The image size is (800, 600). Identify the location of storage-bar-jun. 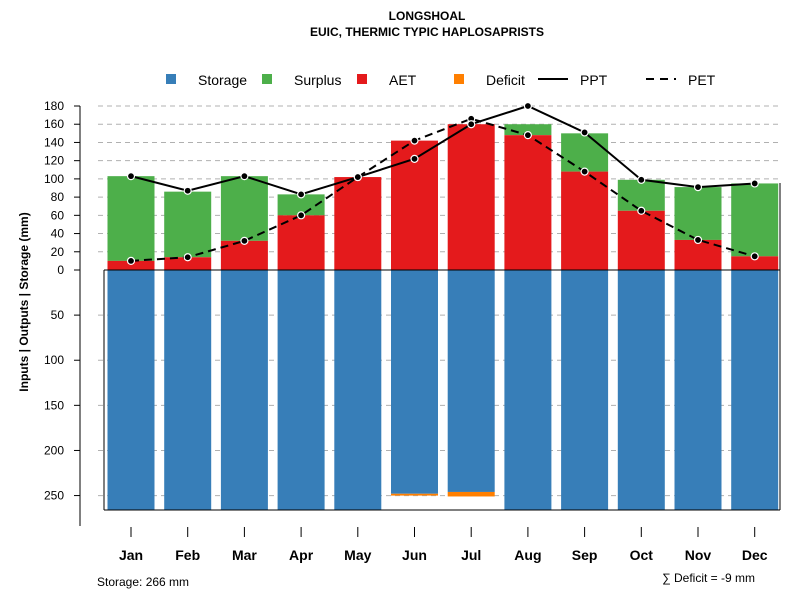
(414, 382).